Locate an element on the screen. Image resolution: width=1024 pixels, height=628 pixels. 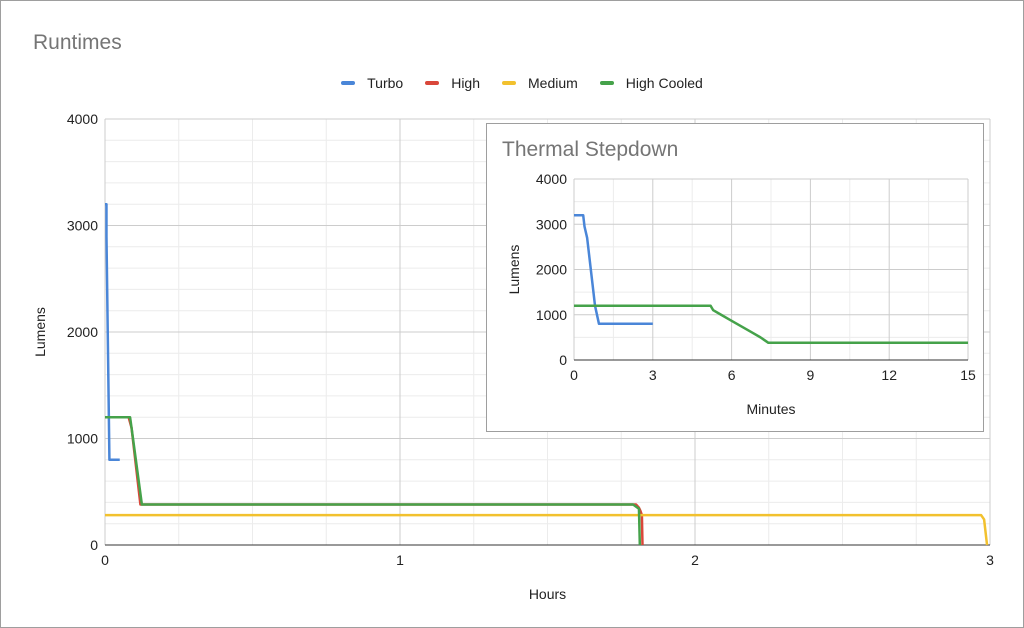
legend-label-turbo: Turbo is located at coordinates (385, 83).